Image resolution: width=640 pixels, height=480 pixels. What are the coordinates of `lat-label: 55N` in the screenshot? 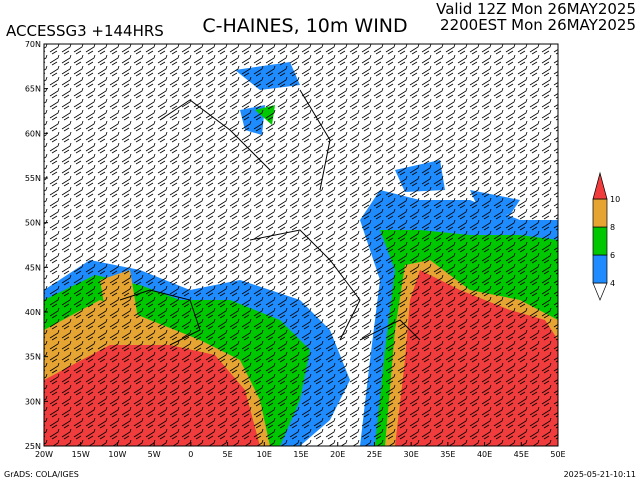 It's located at (33, 178).